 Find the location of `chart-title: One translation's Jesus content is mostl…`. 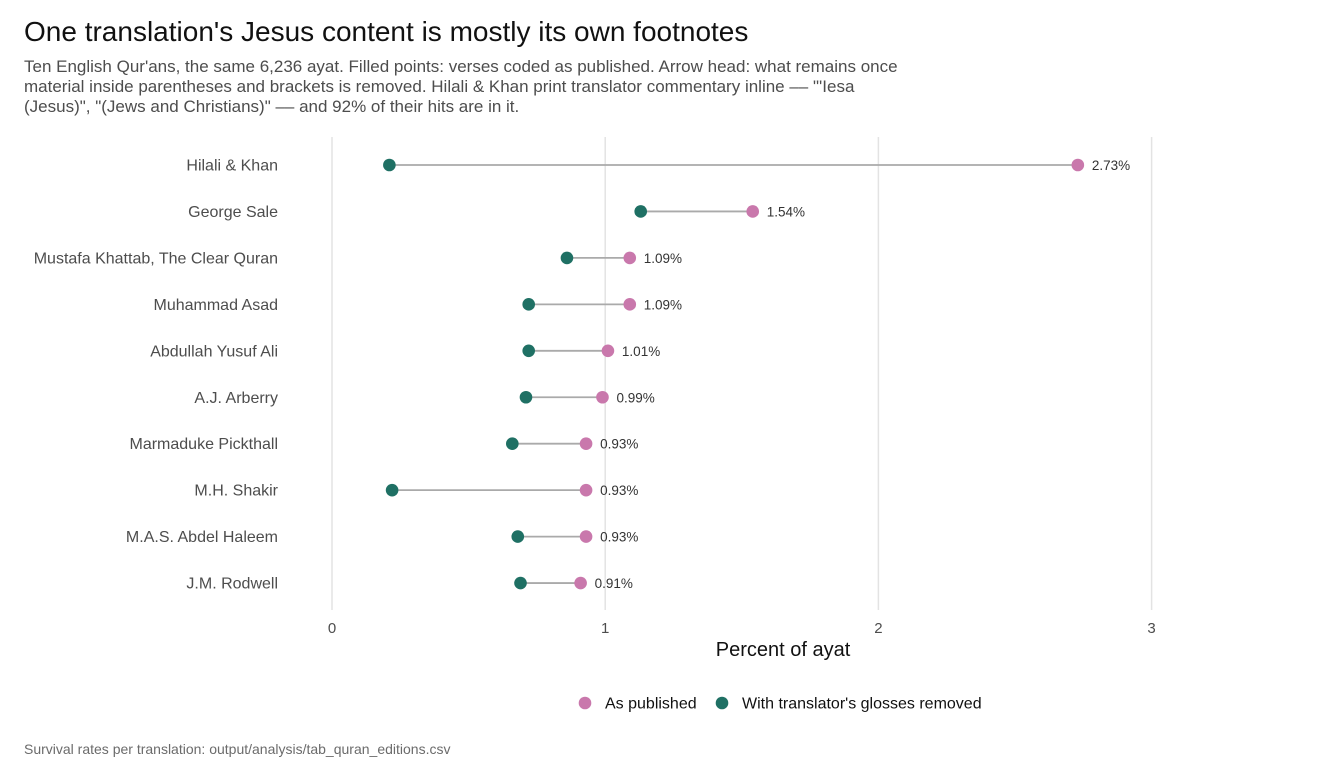

chart-title: One translation's Jesus content is mostl… is located at coordinates (386, 31).